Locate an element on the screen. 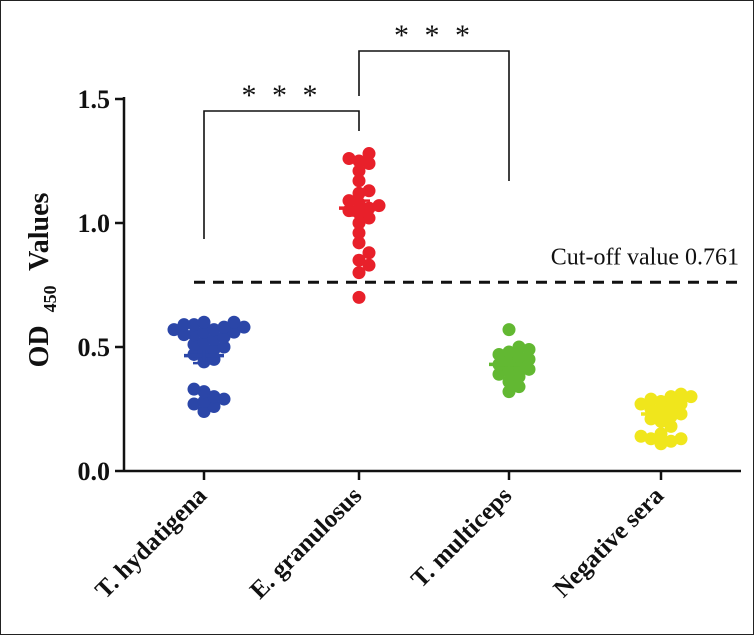 This screenshot has width=754, height=635. y-tick-label: 1.5 is located at coordinates (94, 99).